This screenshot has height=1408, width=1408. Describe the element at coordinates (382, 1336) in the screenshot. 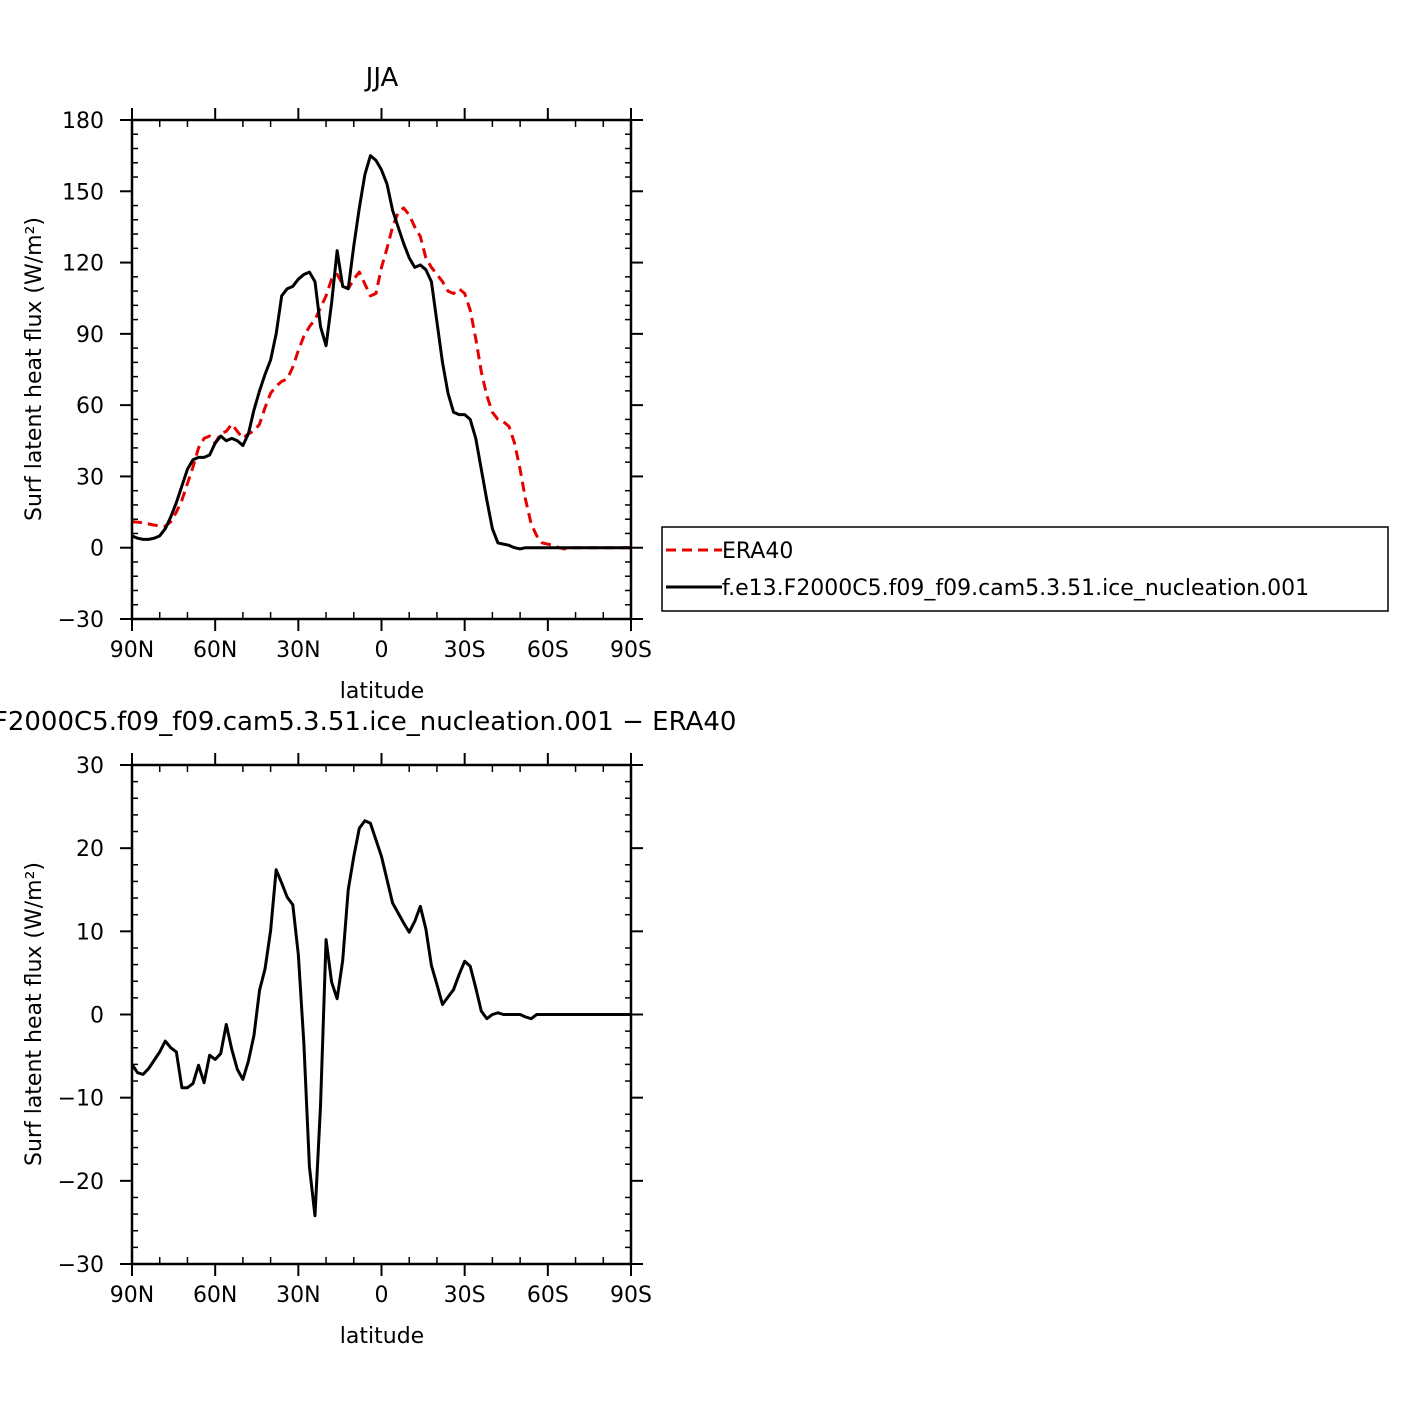

I see `bottom-panel-xlabel: latitude` at that location.